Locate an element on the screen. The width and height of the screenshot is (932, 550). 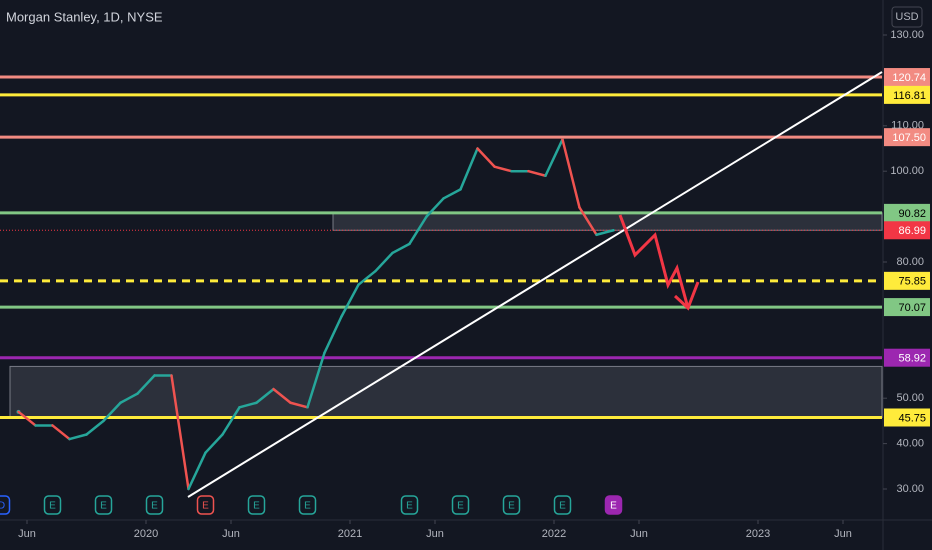
event-label: D is located at coordinates (2, 506).